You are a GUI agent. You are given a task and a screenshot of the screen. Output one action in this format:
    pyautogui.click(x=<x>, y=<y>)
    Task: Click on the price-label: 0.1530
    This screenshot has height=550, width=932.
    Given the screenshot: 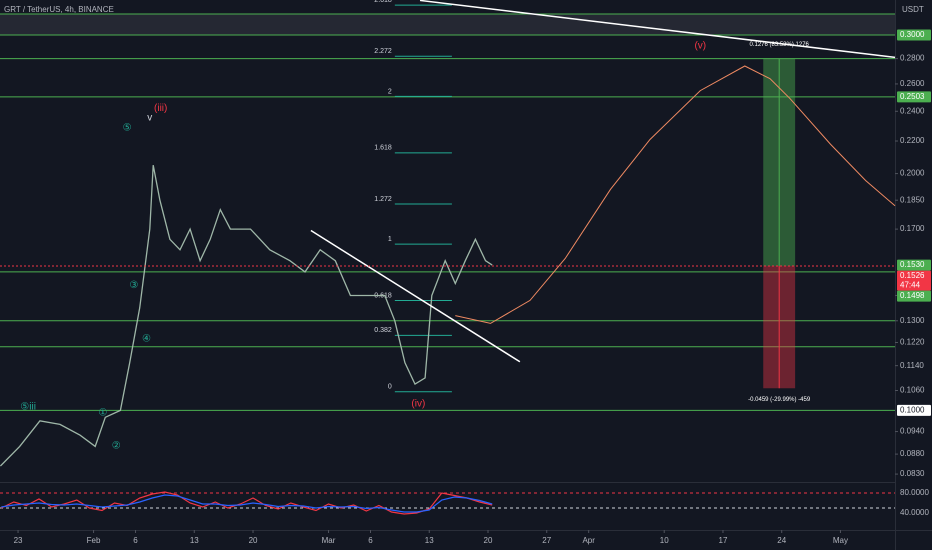 What is the action you would take?
    pyautogui.click(x=912, y=264)
    